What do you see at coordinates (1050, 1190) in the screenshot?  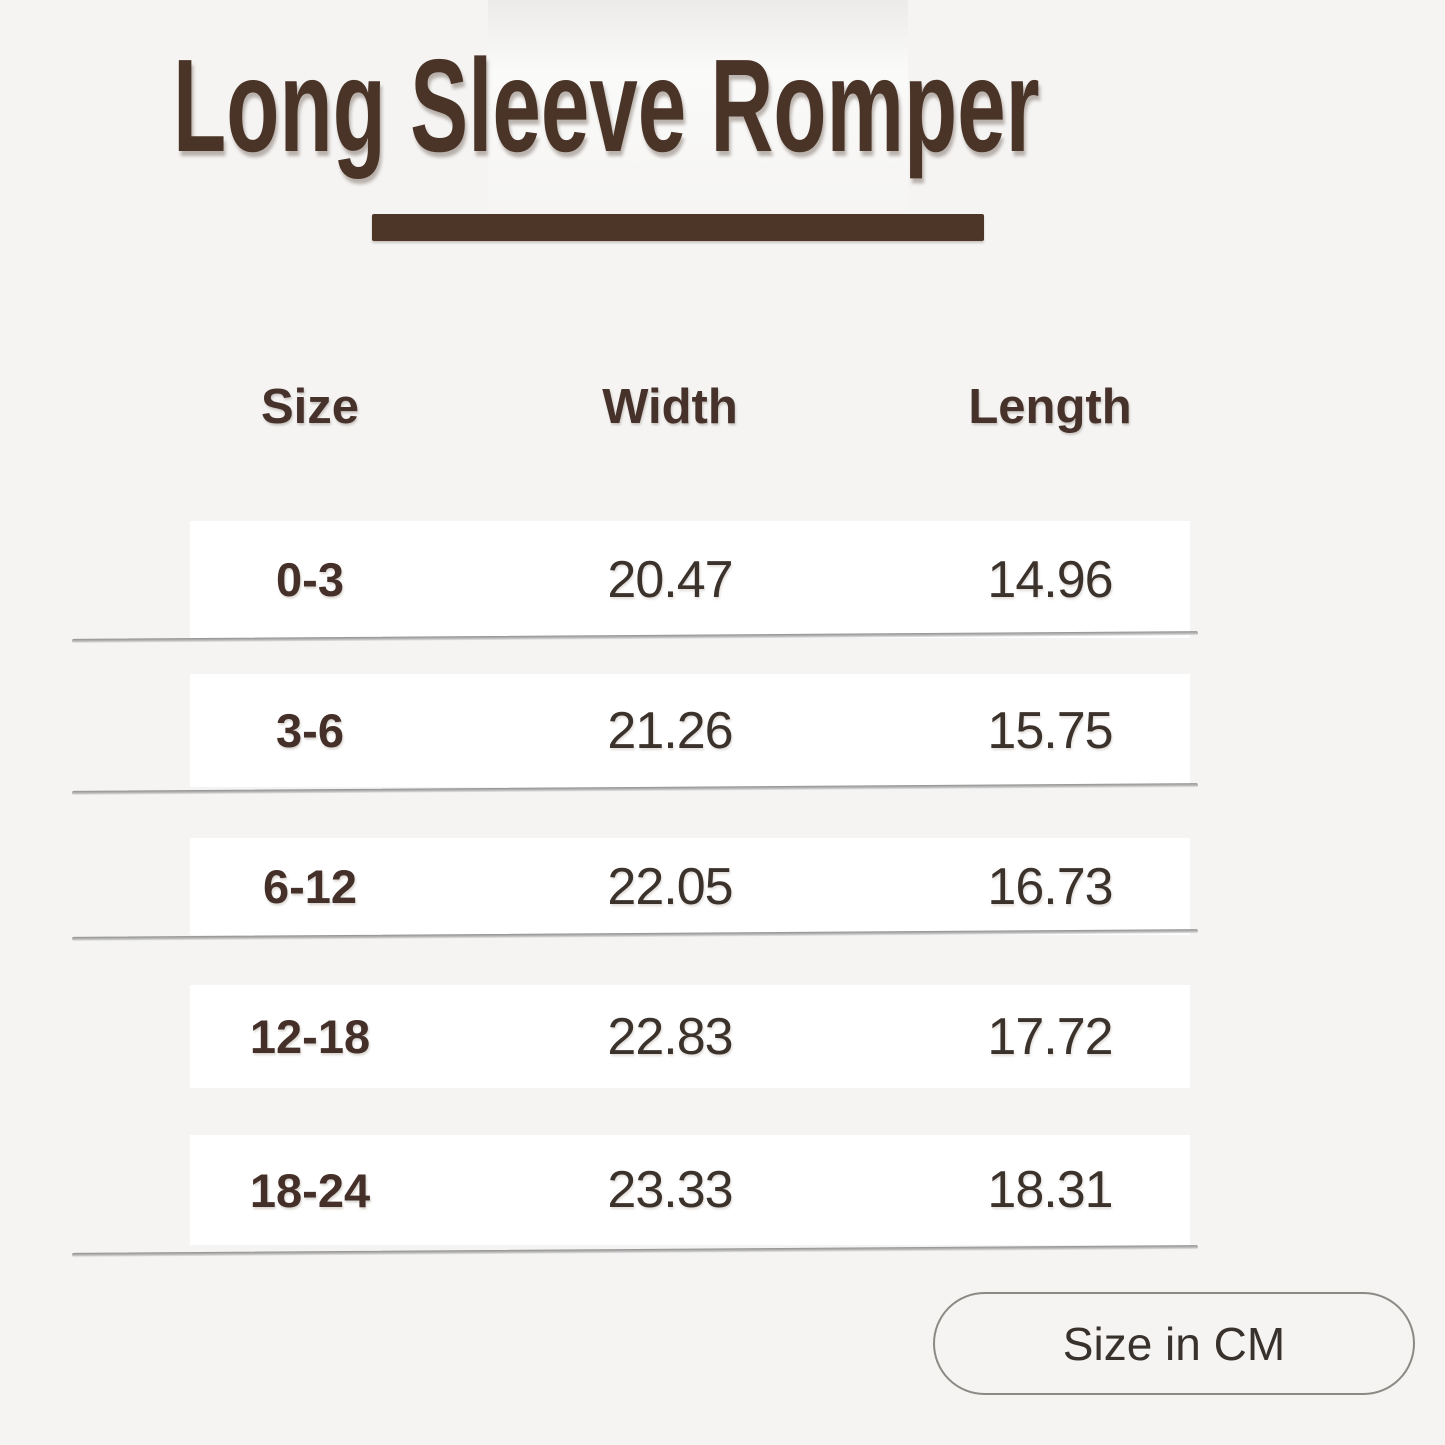 I see `row-length-value: 18.31` at bounding box center [1050, 1190].